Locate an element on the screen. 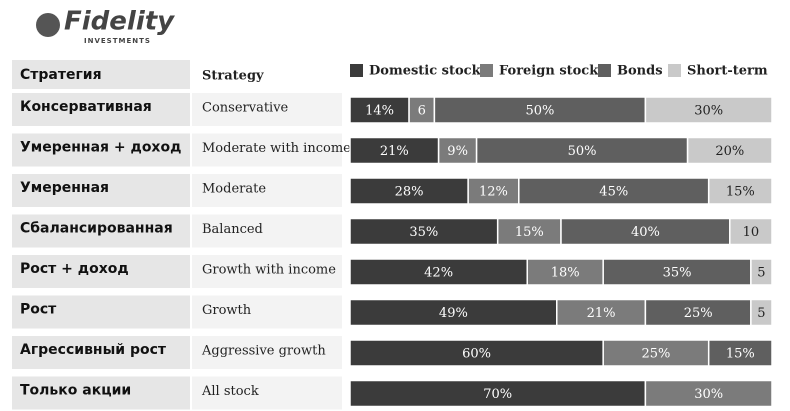 The height and width of the screenshot is (411, 790). strategy-ru: Агрессивный рост is located at coordinates (93, 350).